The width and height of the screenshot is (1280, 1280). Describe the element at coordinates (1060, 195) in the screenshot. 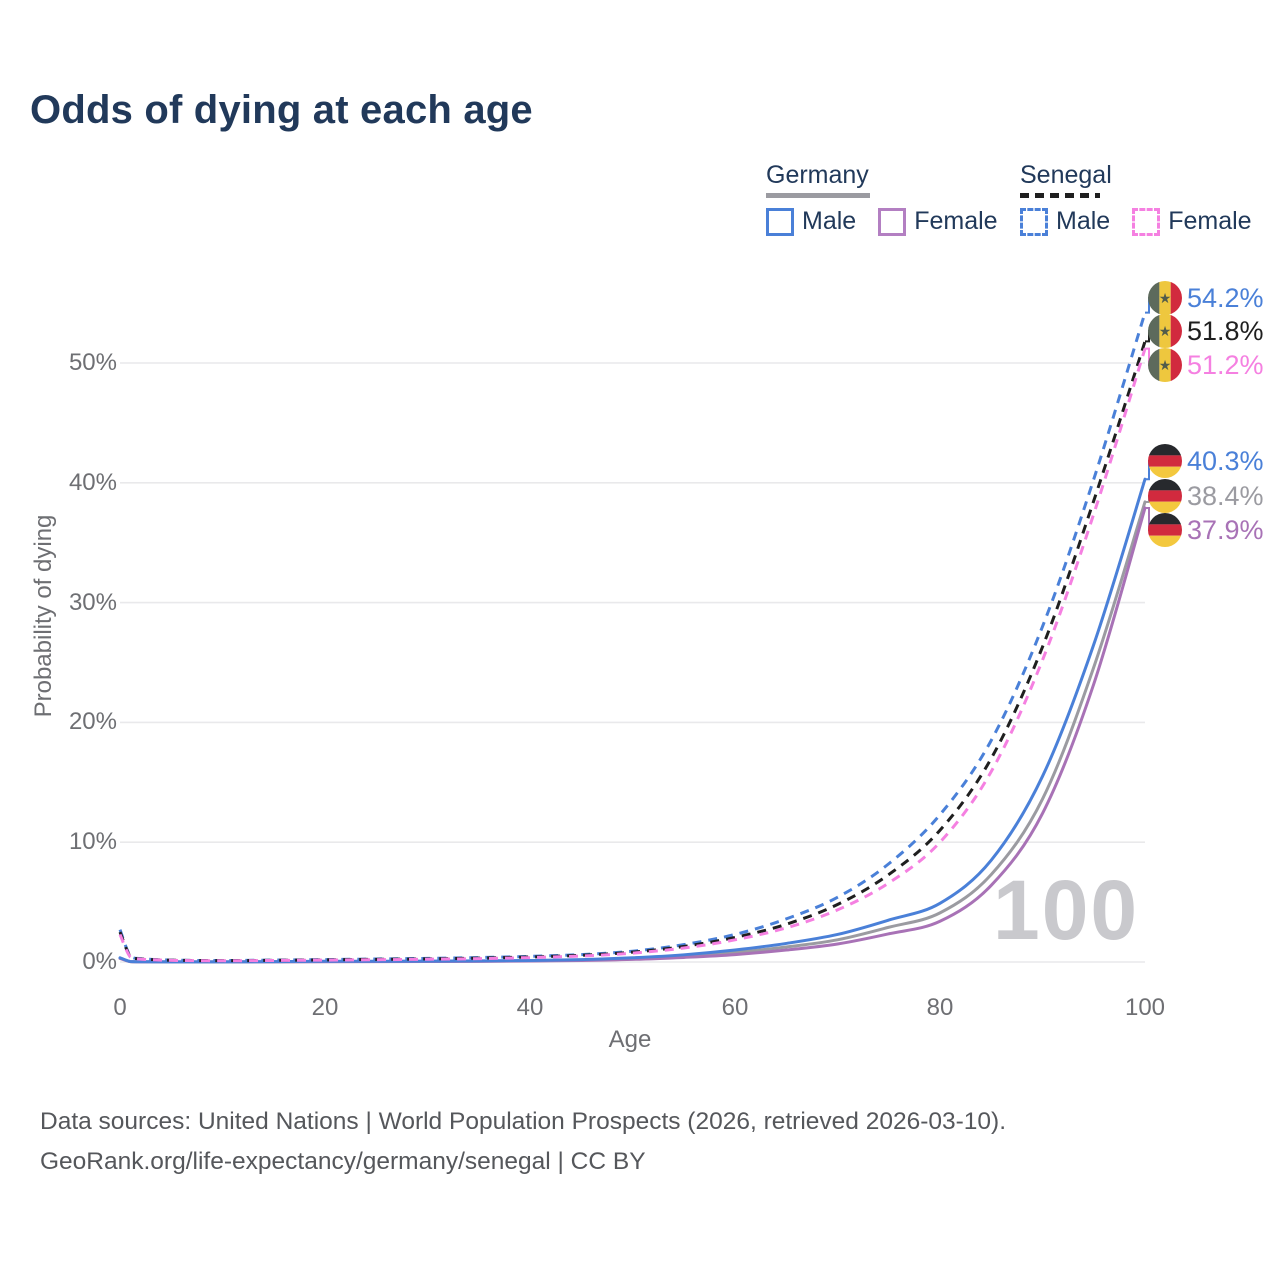

I see `senegal-dashed-line-swatch` at that location.